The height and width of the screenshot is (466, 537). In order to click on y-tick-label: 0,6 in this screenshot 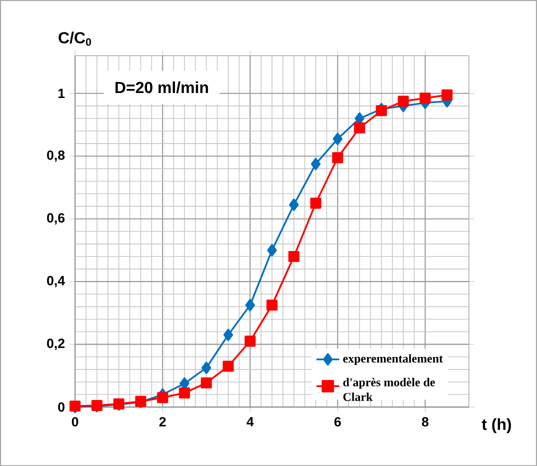, I will do `click(56, 218)`.